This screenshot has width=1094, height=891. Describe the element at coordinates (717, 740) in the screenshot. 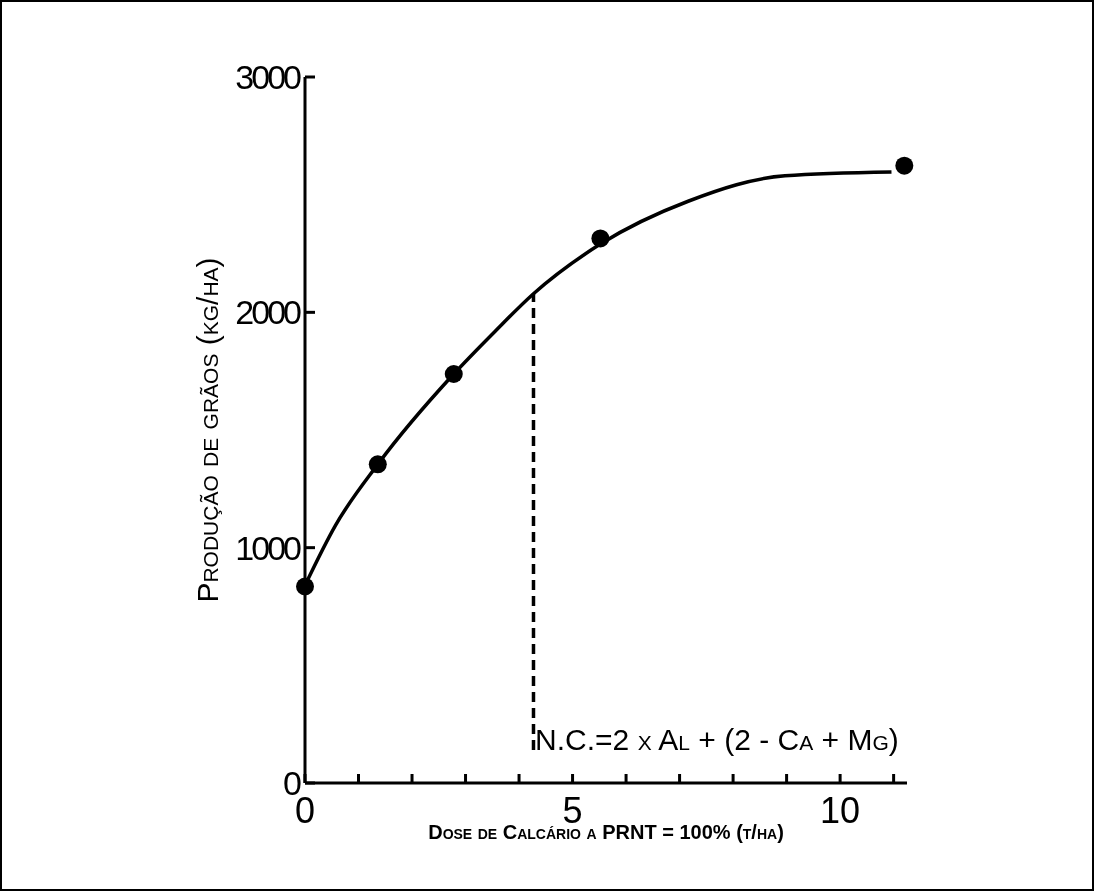

I see `annotation: N.C.=2 x Al + (2 - Ca + Mg)` at that location.